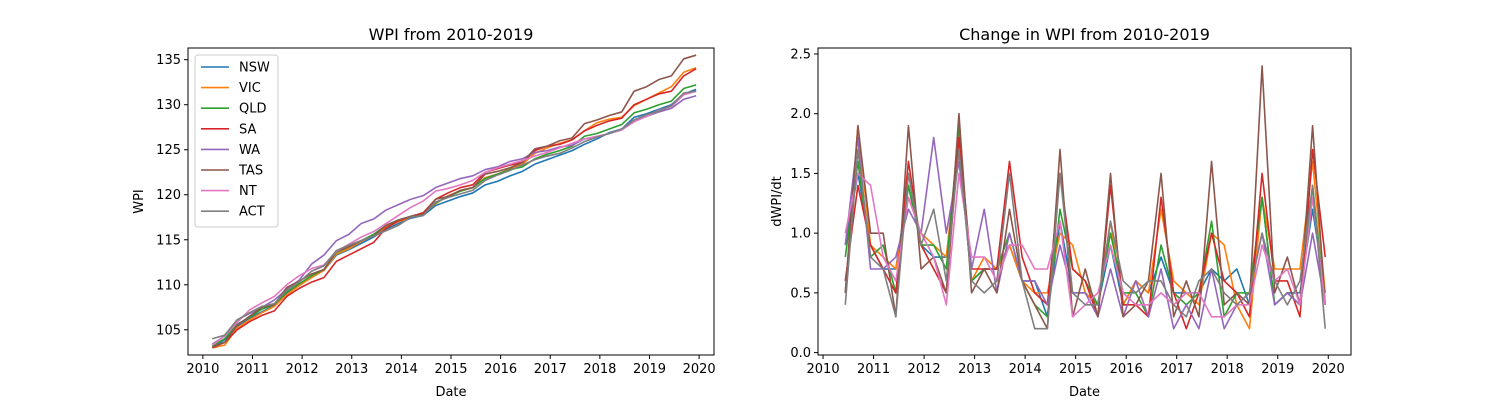 The width and height of the screenshot is (1500, 400). Describe the element at coordinates (254, 68) in the screenshot. I see `legend-label-nsw: NSW` at that location.